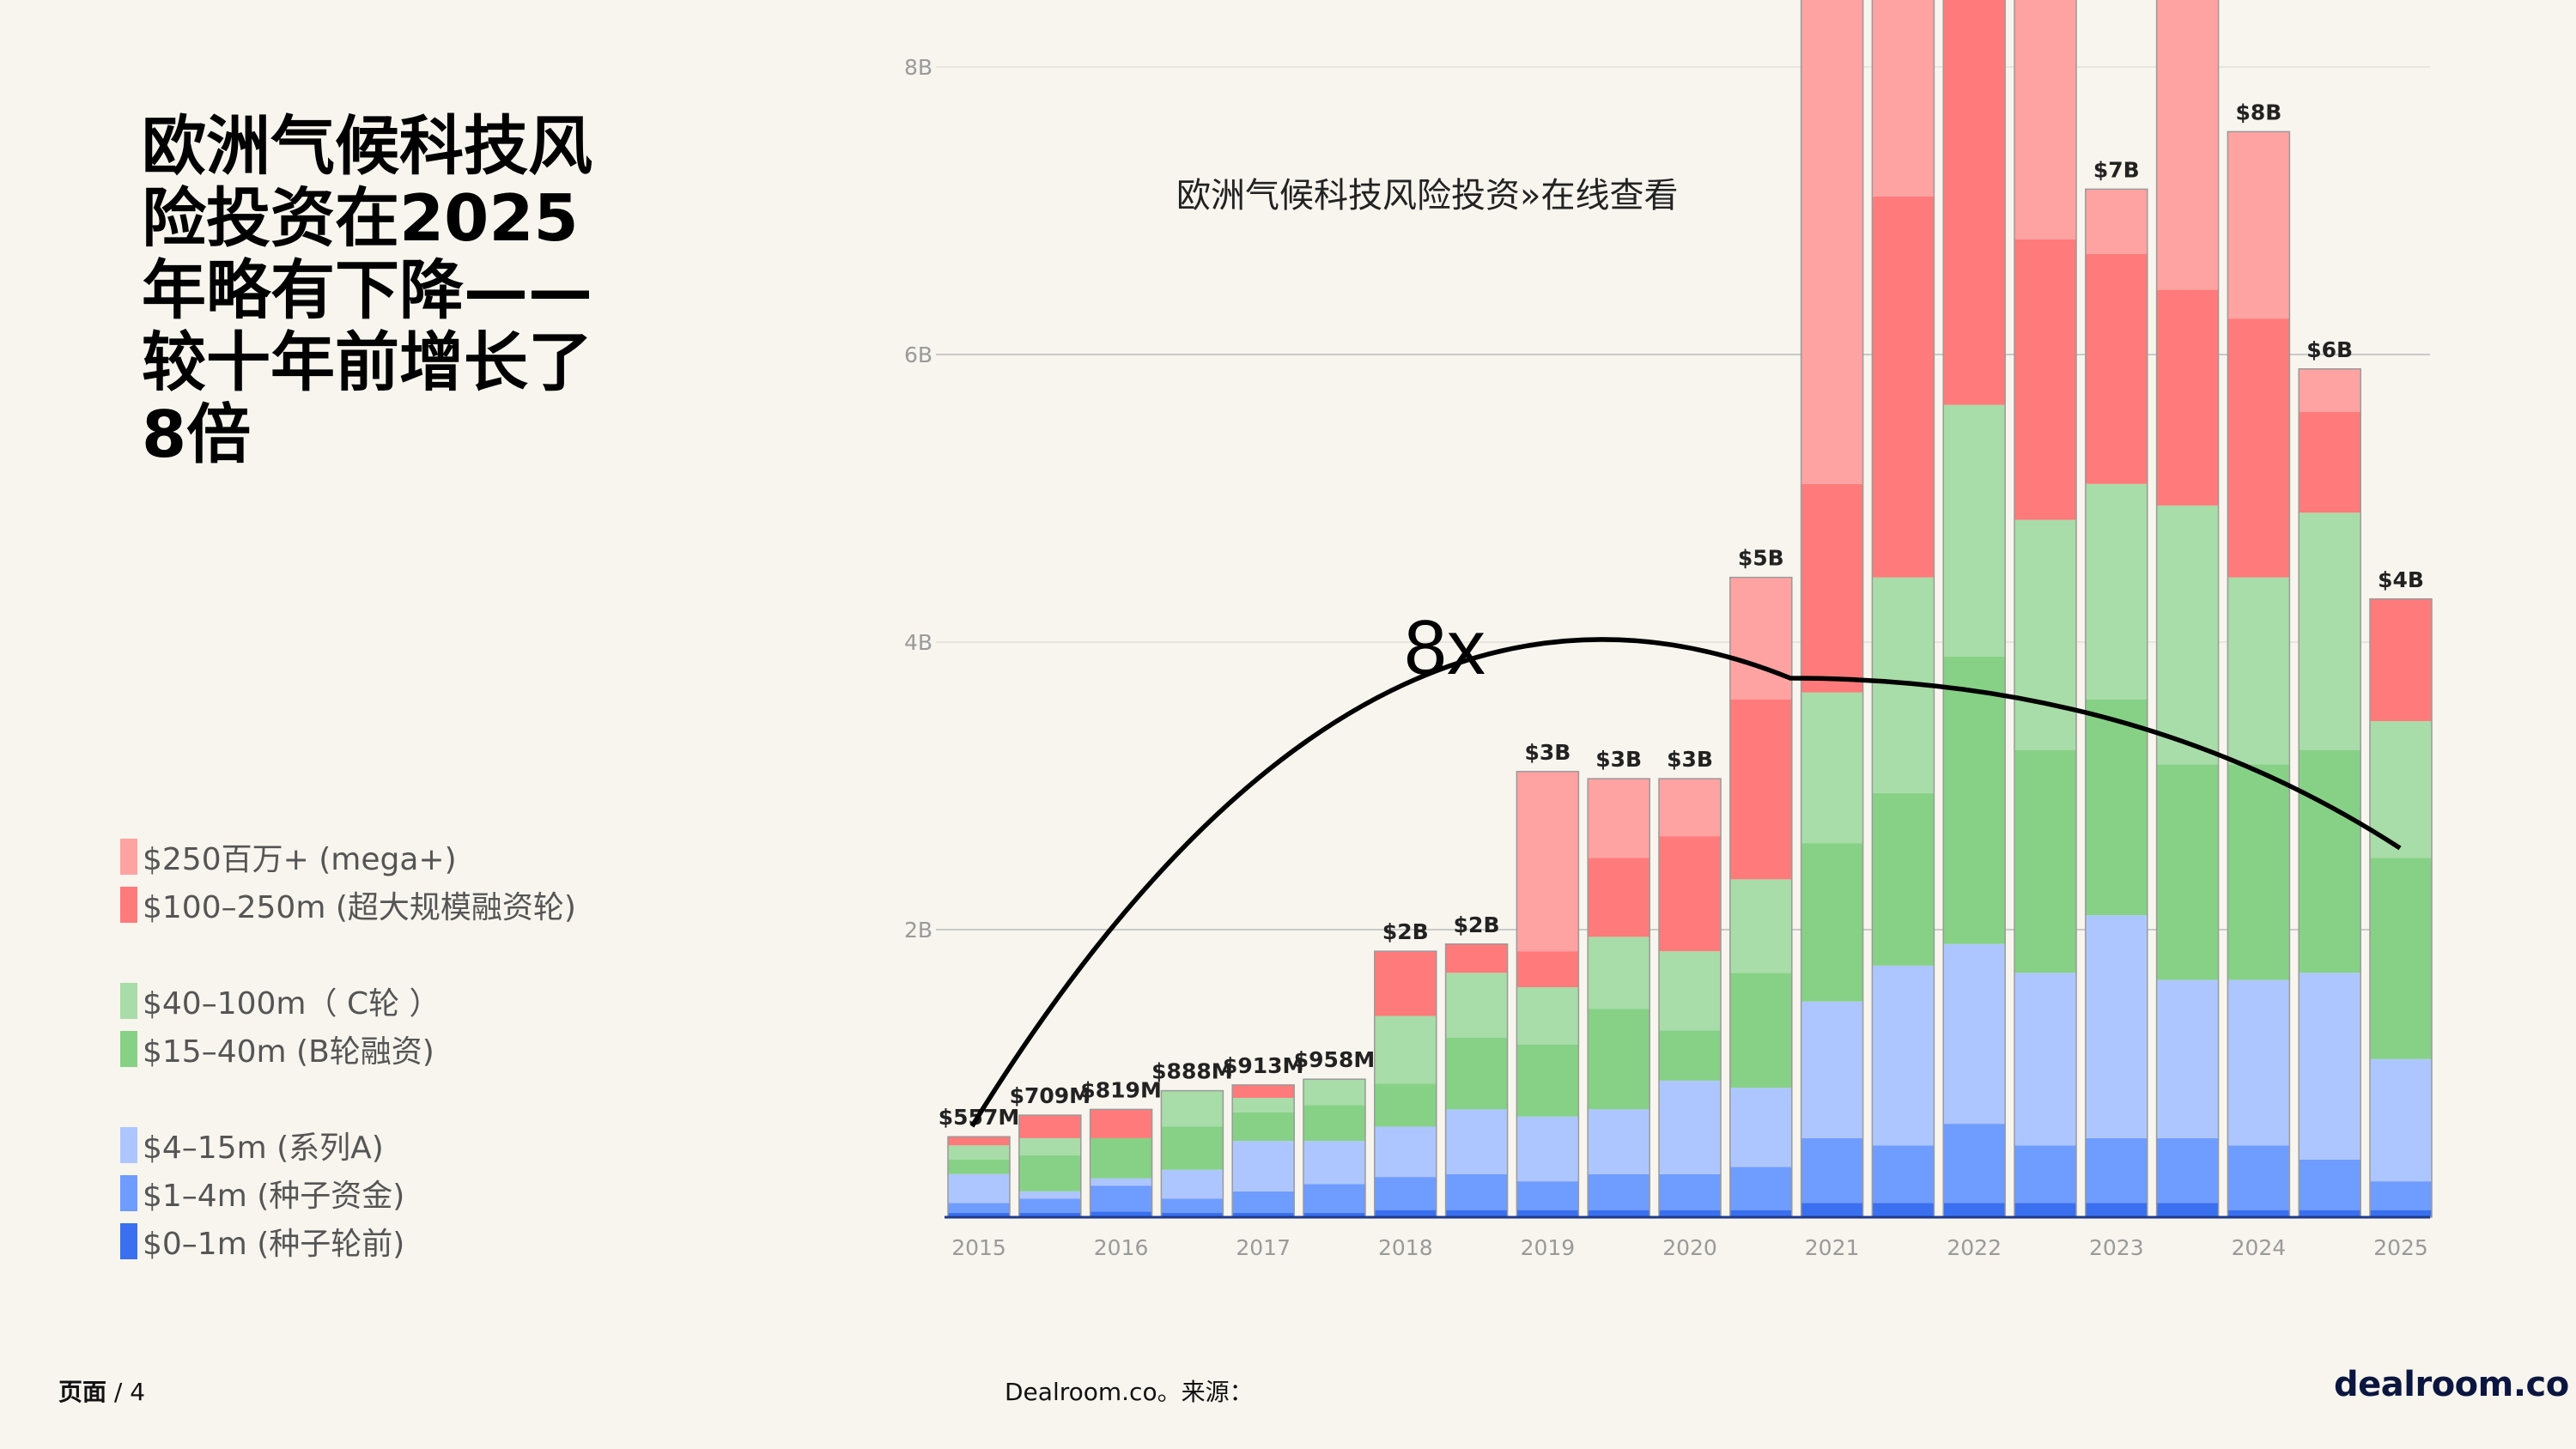 This screenshot has width=2576, height=1449. I want to click on legend-group-early: $4–15m (系列A) $1–4m (种子资金) $0–1m (种子轮前), so click(348, 1193).